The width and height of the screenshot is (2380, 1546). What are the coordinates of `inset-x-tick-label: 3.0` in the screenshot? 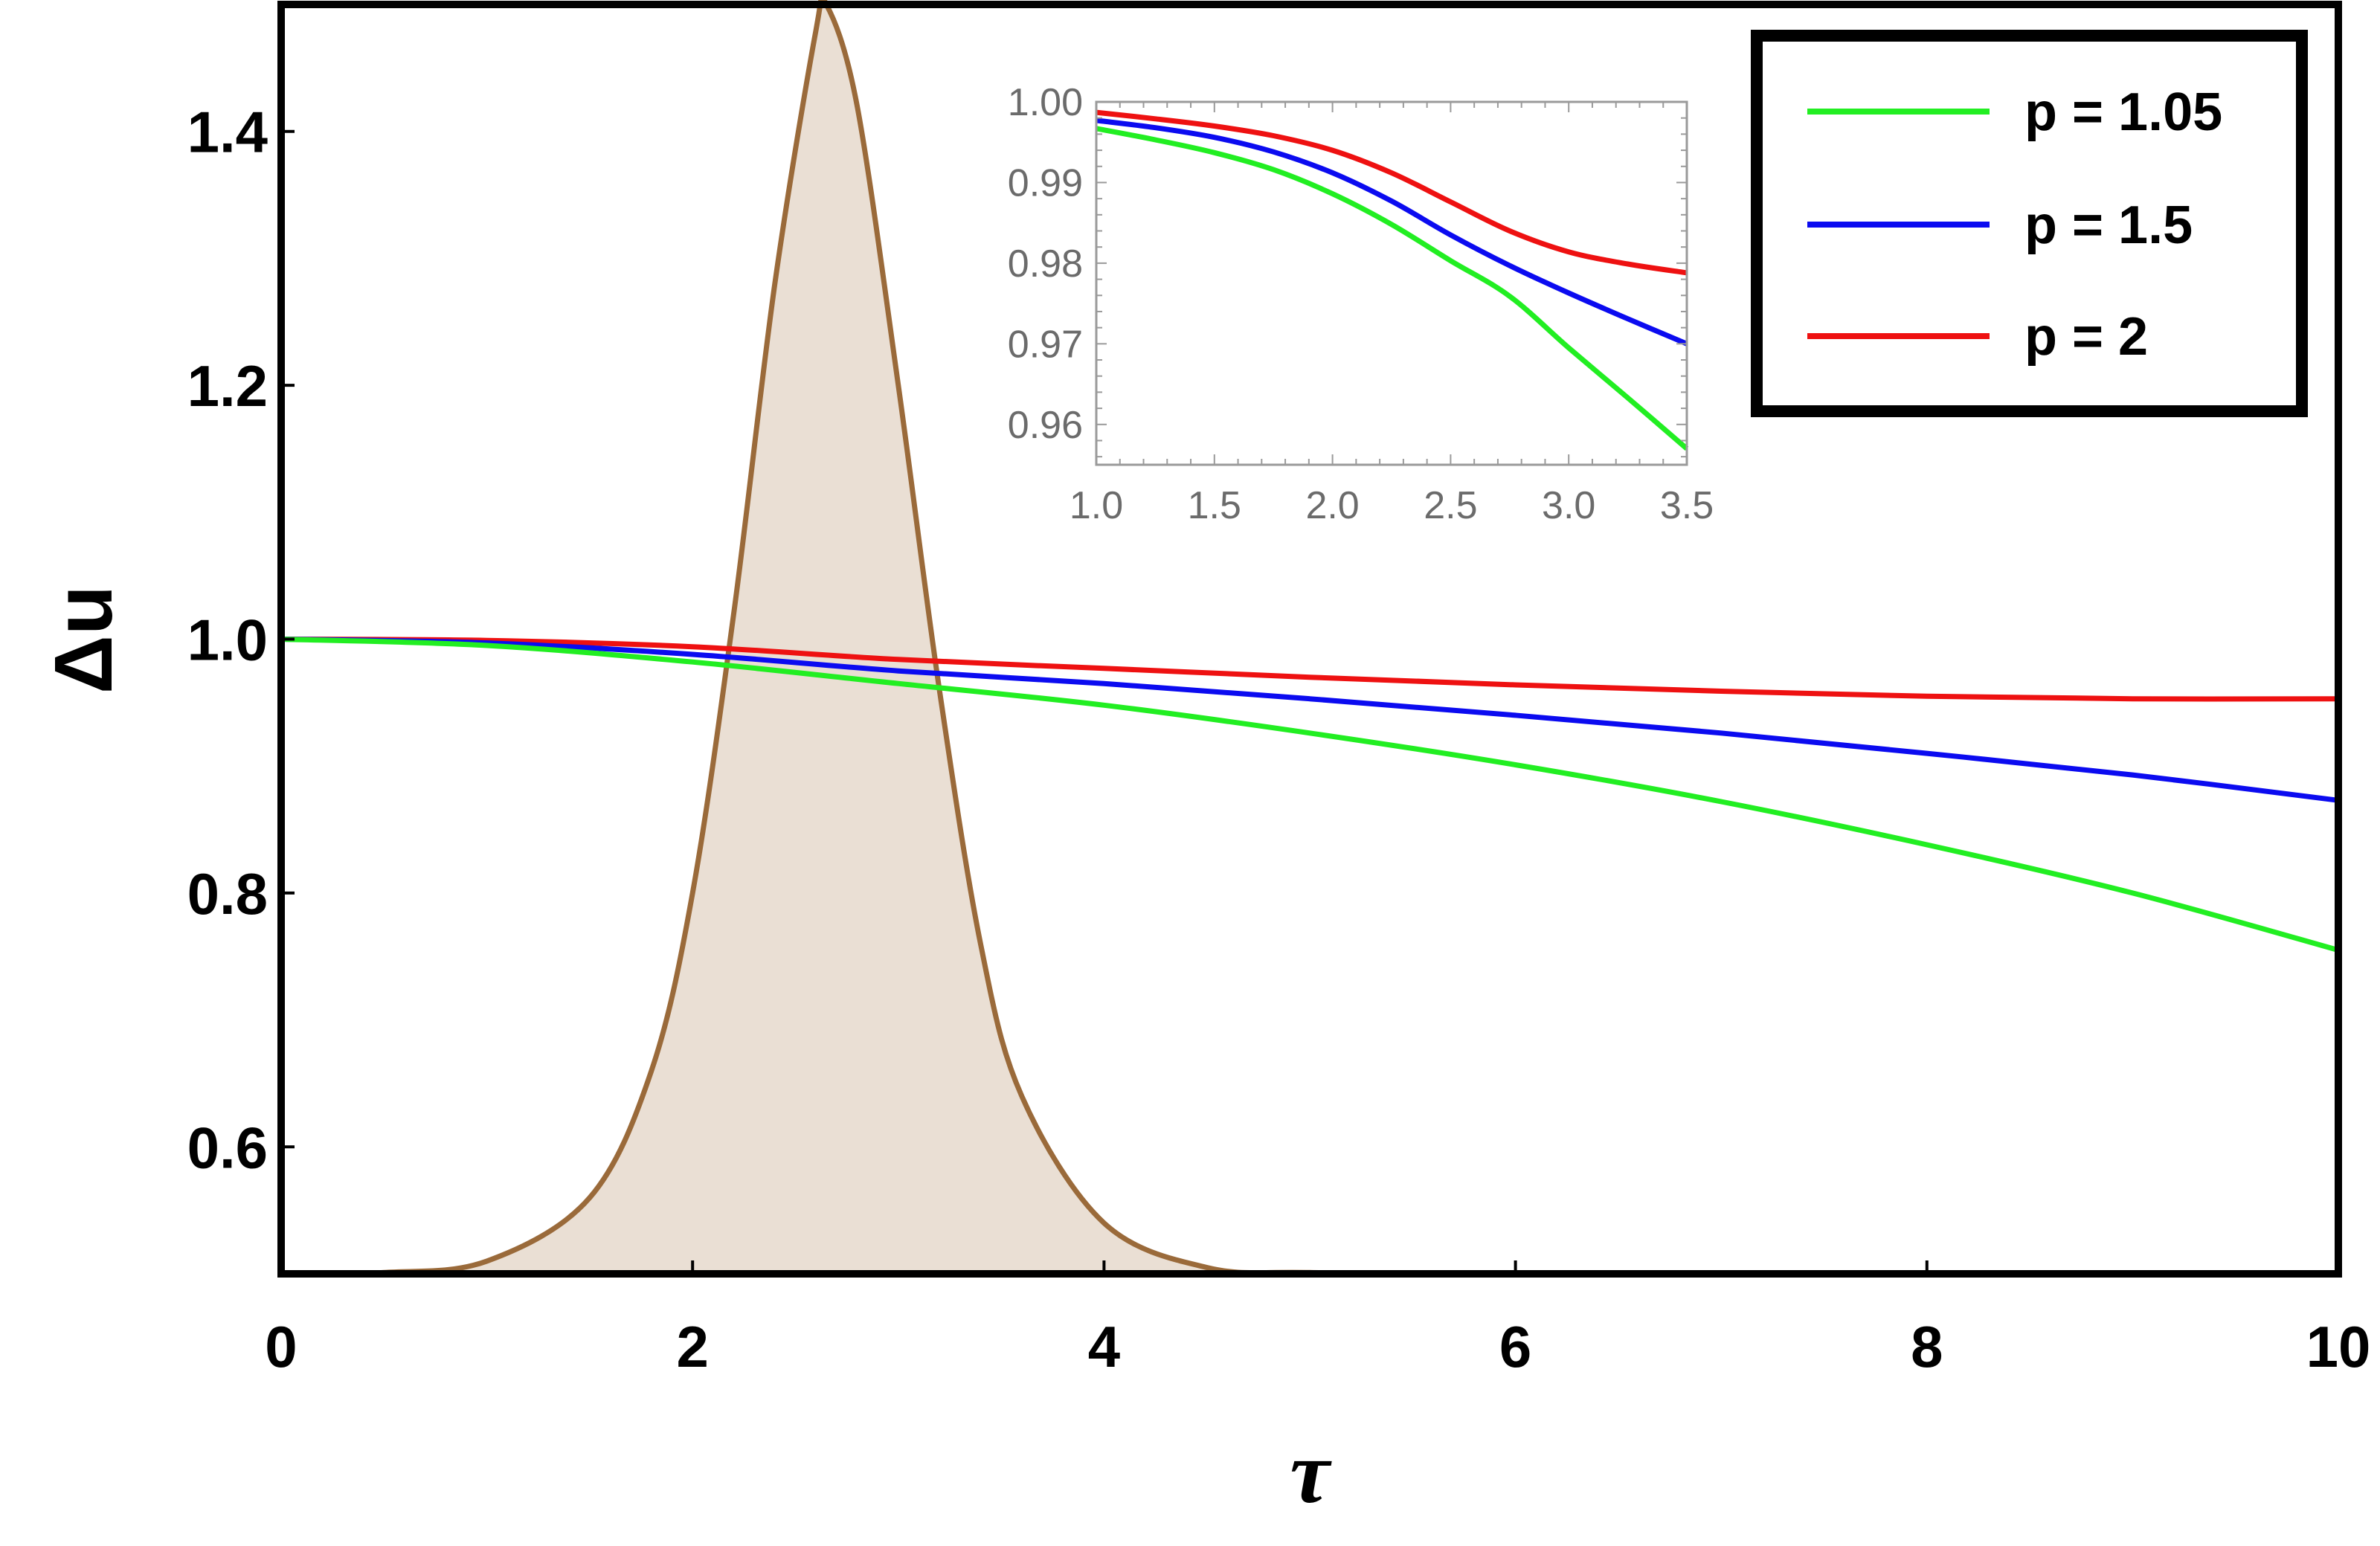 It's located at (1568, 505).